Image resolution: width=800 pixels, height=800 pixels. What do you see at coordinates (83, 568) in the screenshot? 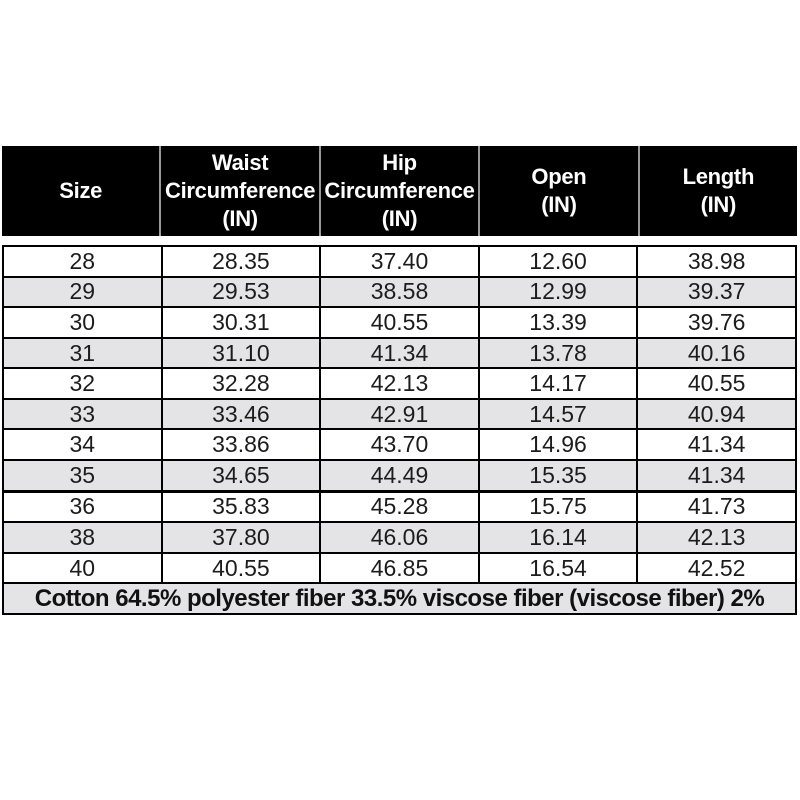
I see `table-cell: 40` at bounding box center [83, 568].